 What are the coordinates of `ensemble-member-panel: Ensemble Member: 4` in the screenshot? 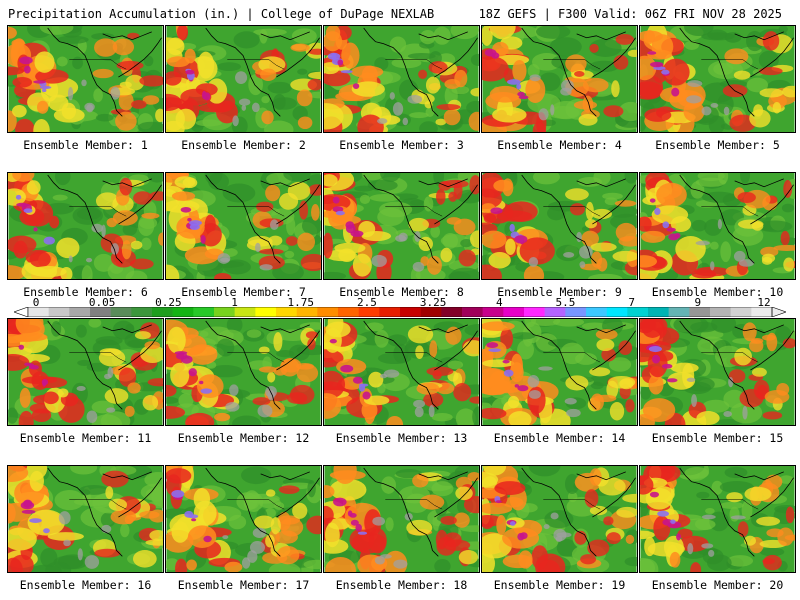 It's located at (559, 91).